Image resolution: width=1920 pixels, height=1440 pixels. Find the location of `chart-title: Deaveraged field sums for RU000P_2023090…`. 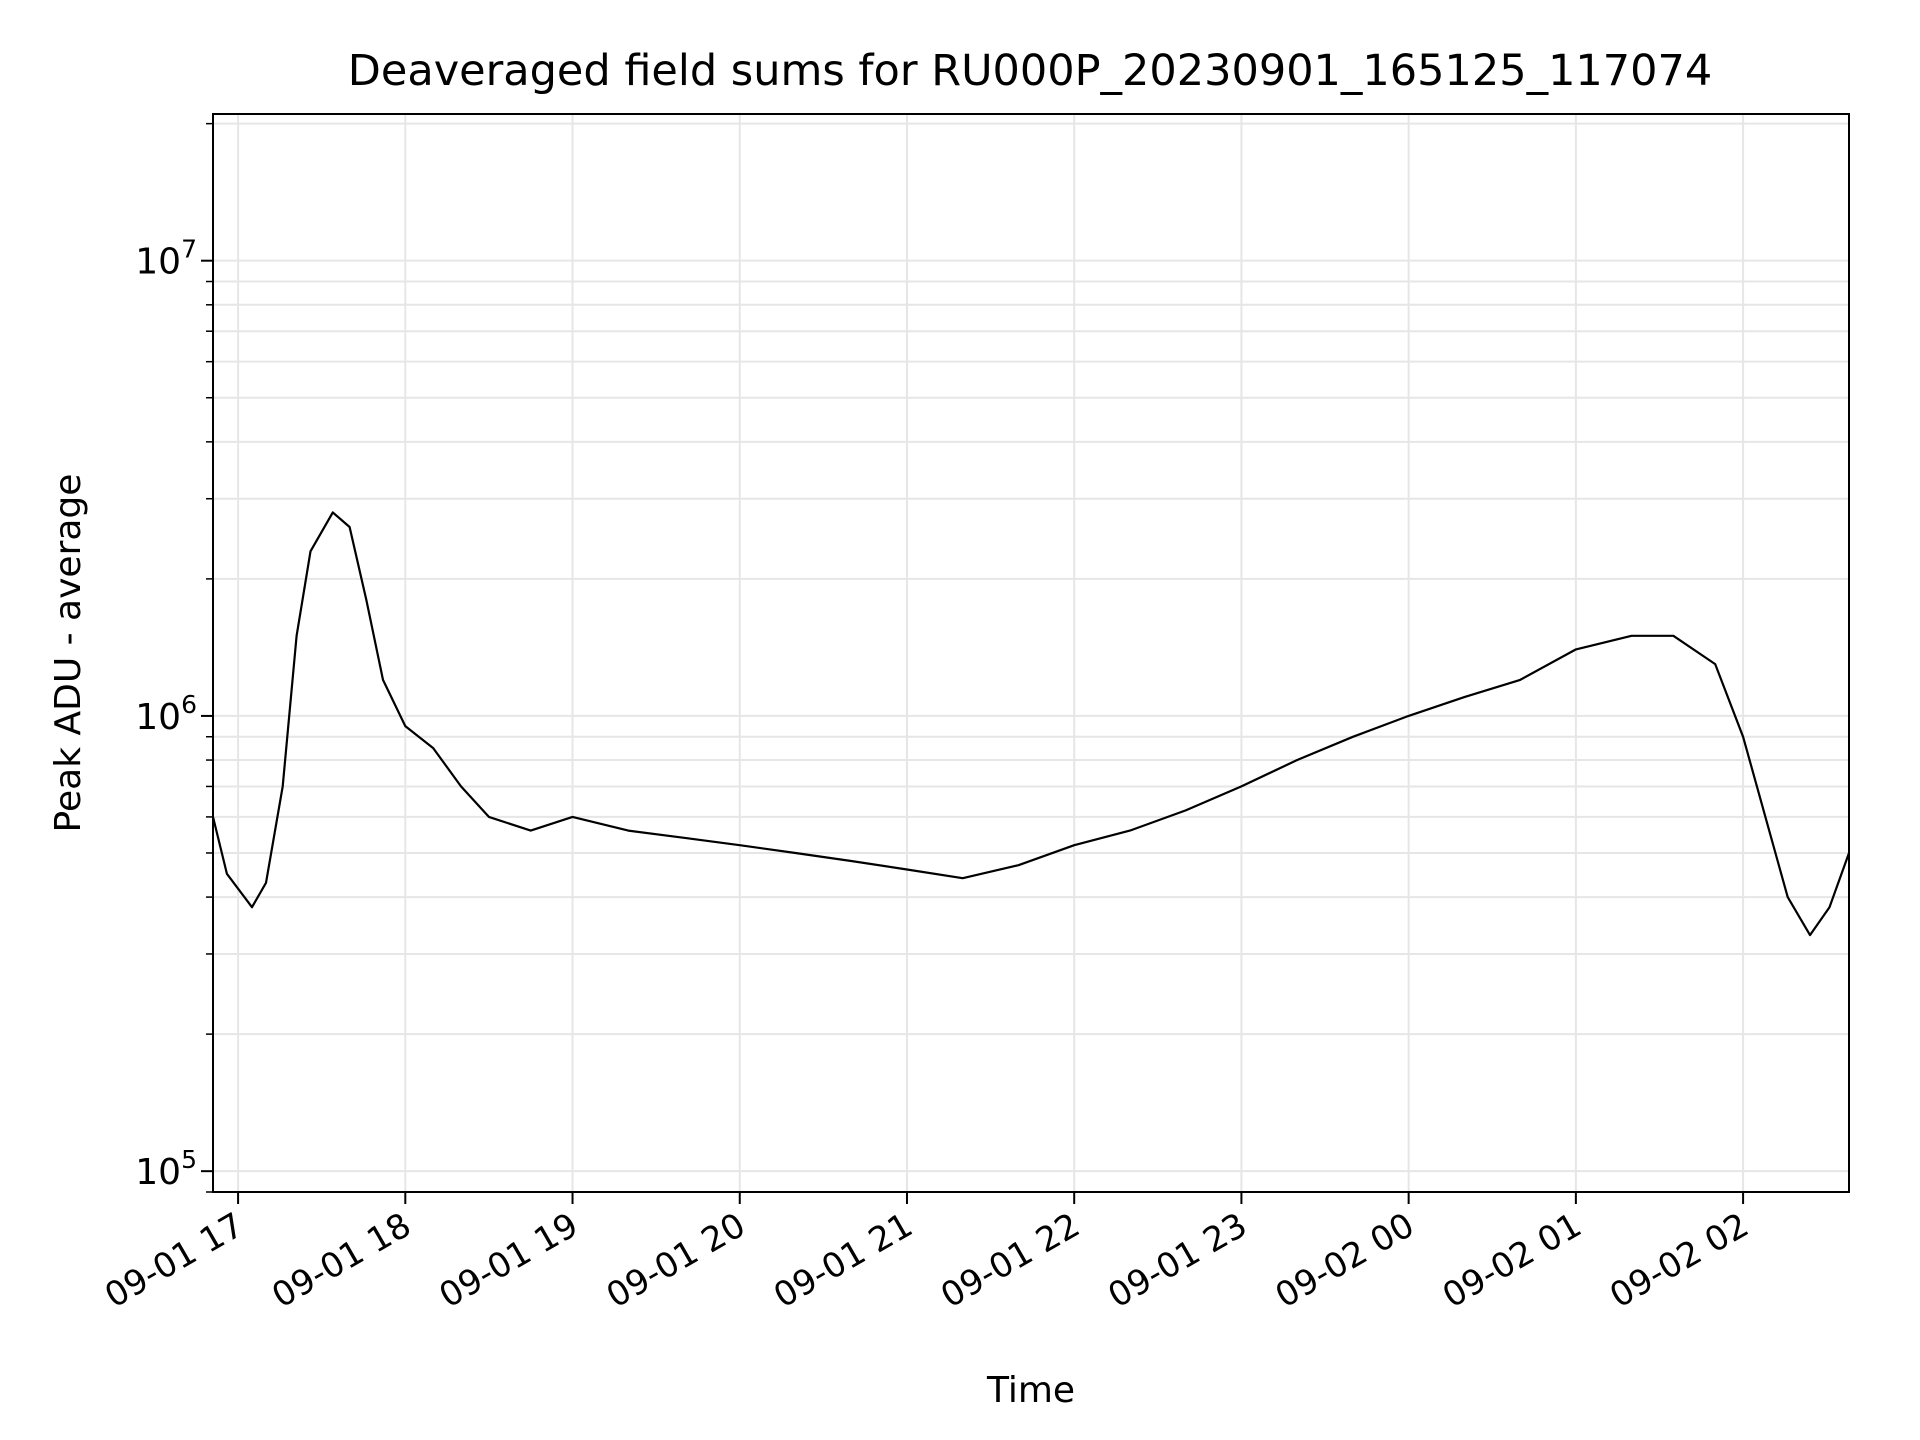

chart-title: Deaveraged field sums for RU000P_2023090… is located at coordinates (1030, 71).